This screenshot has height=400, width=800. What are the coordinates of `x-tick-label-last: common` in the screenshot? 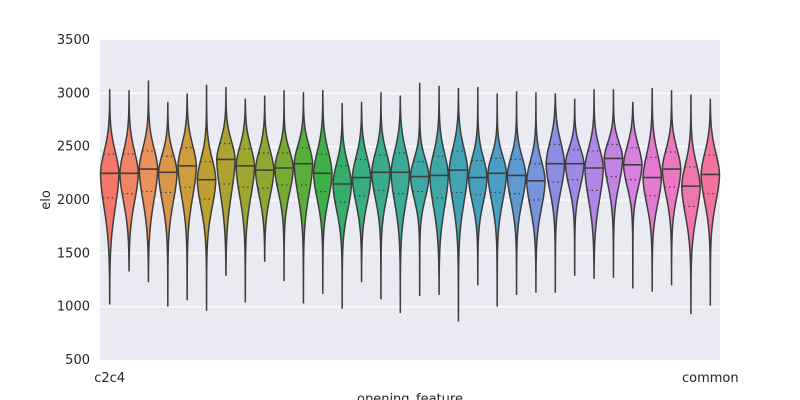 It's located at (710, 378).